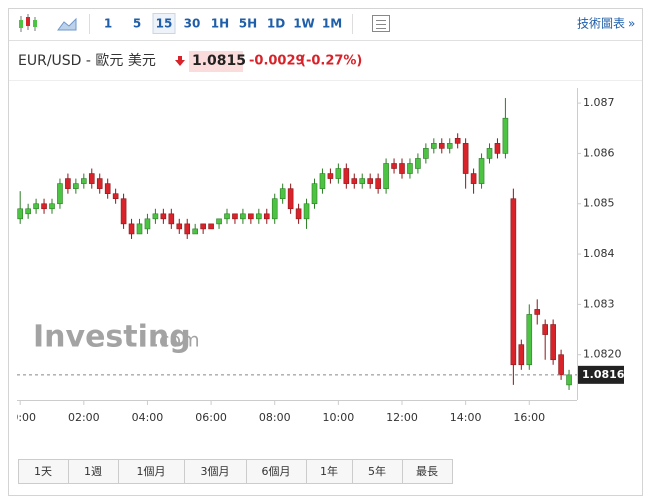 This screenshot has width=652, height=503. Describe the element at coordinates (20, 417) in the screenshot. I see `x-tick-label: 00:00` at that location.